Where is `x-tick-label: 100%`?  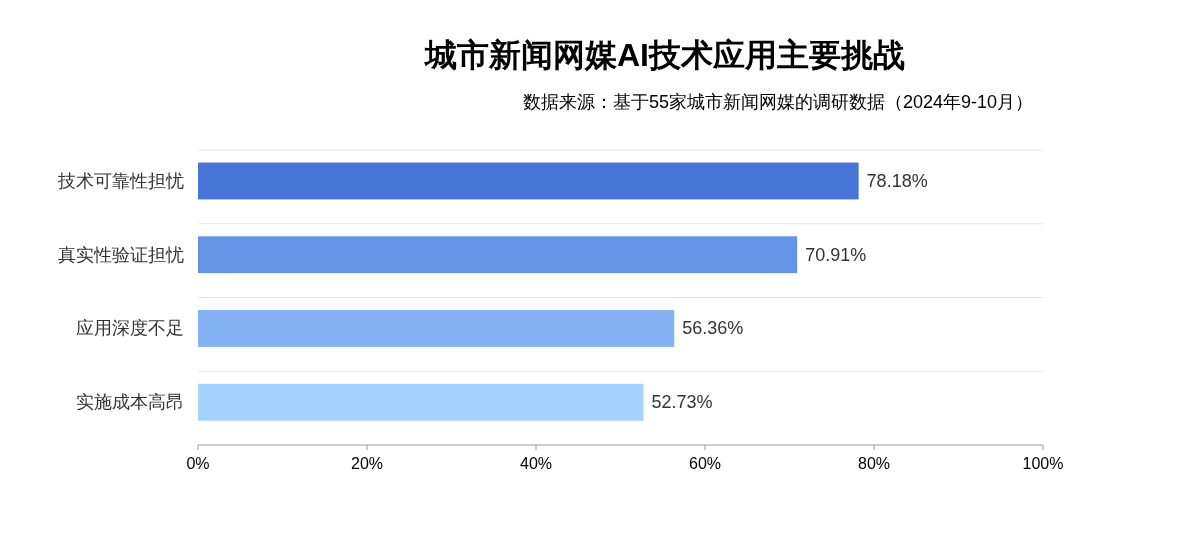 x-tick-label: 100% is located at coordinates (1043, 463).